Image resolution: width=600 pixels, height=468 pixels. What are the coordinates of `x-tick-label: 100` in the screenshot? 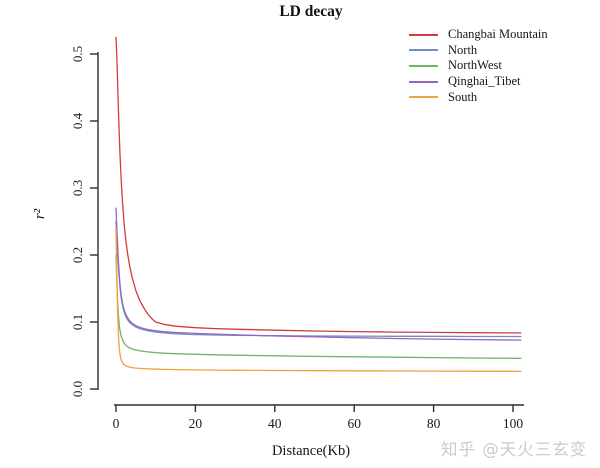 It's located at (513, 423).